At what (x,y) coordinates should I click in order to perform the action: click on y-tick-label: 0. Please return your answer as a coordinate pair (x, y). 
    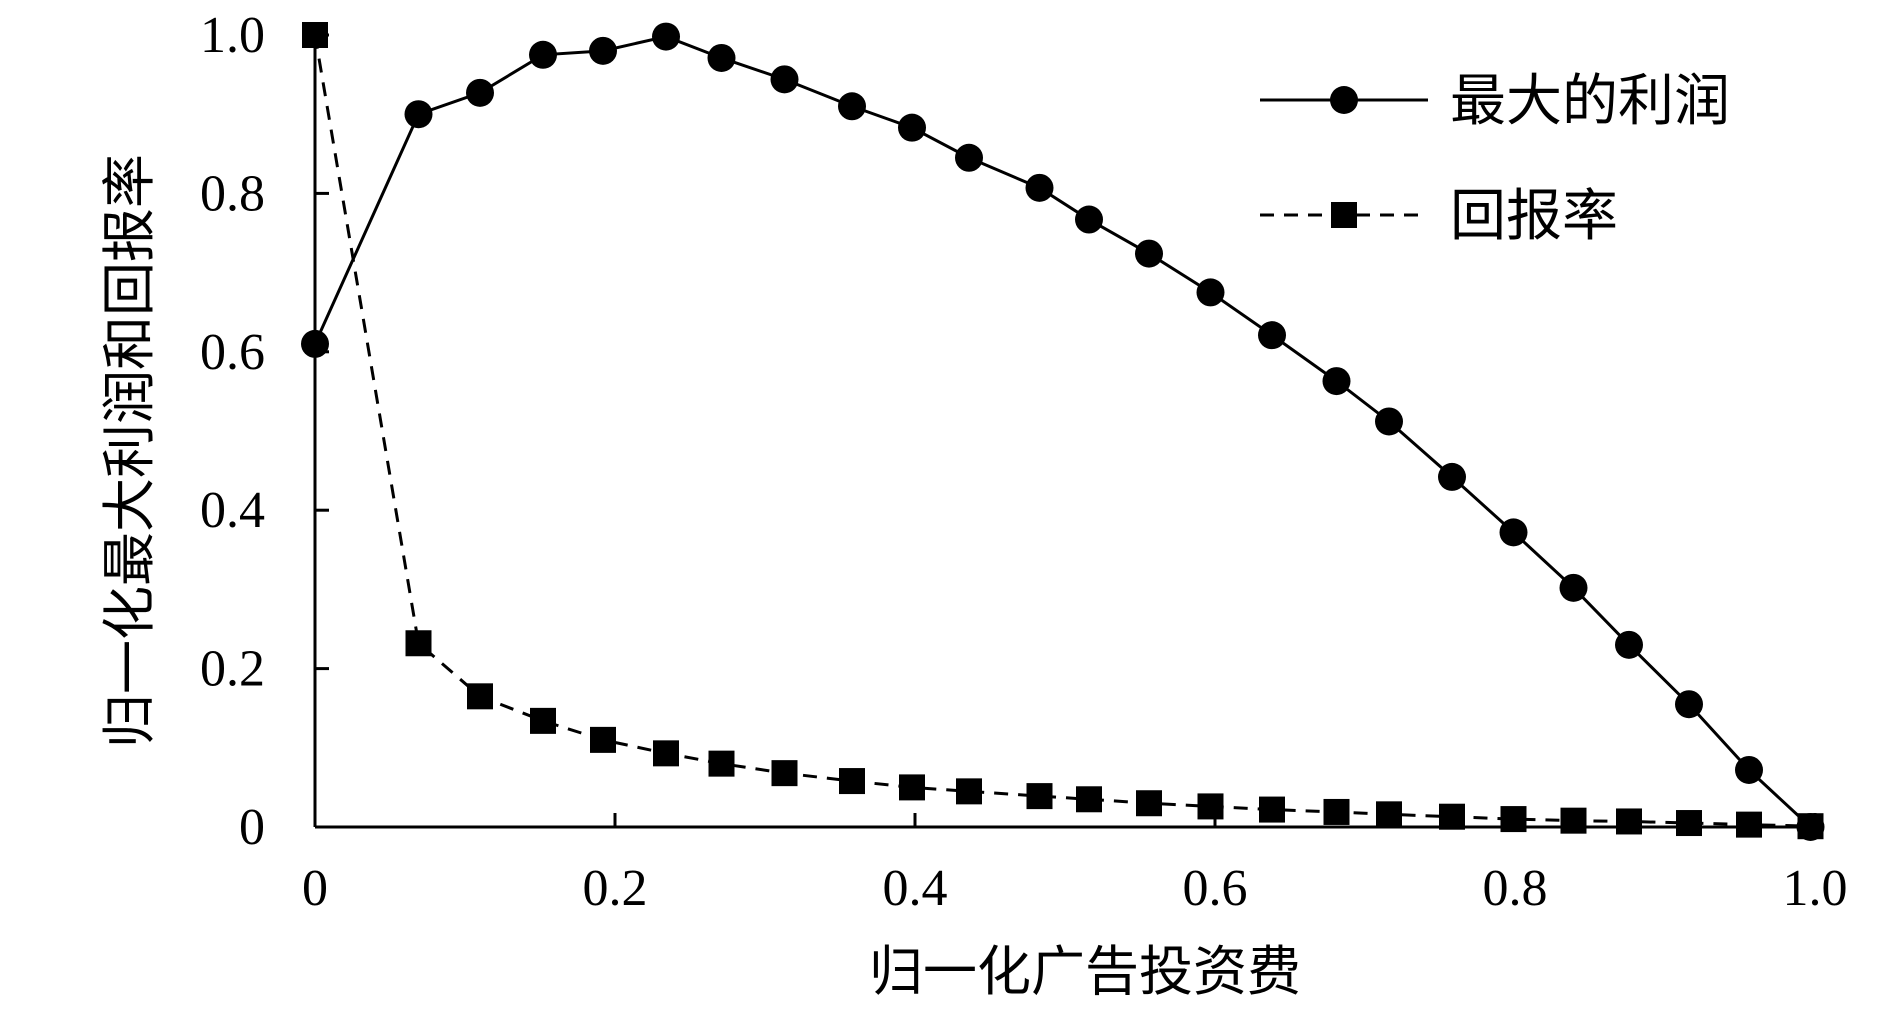
    Looking at the image, I should click on (252, 827).